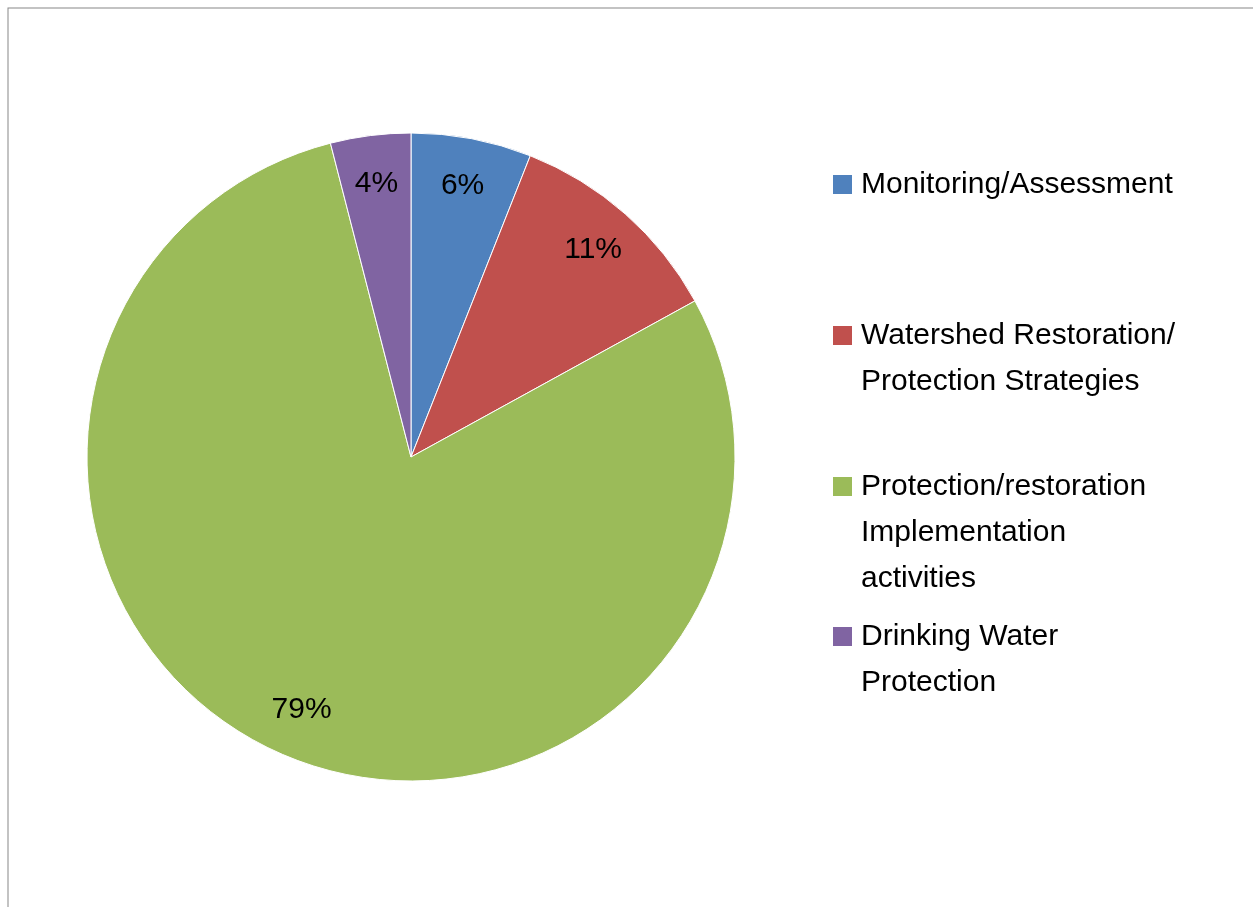 The height and width of the screenshot is (907, 1253). What do you see at coordinates (462, 184) in the screenshot?
I see `data-label: 6%` at bounding box center [462, 184].